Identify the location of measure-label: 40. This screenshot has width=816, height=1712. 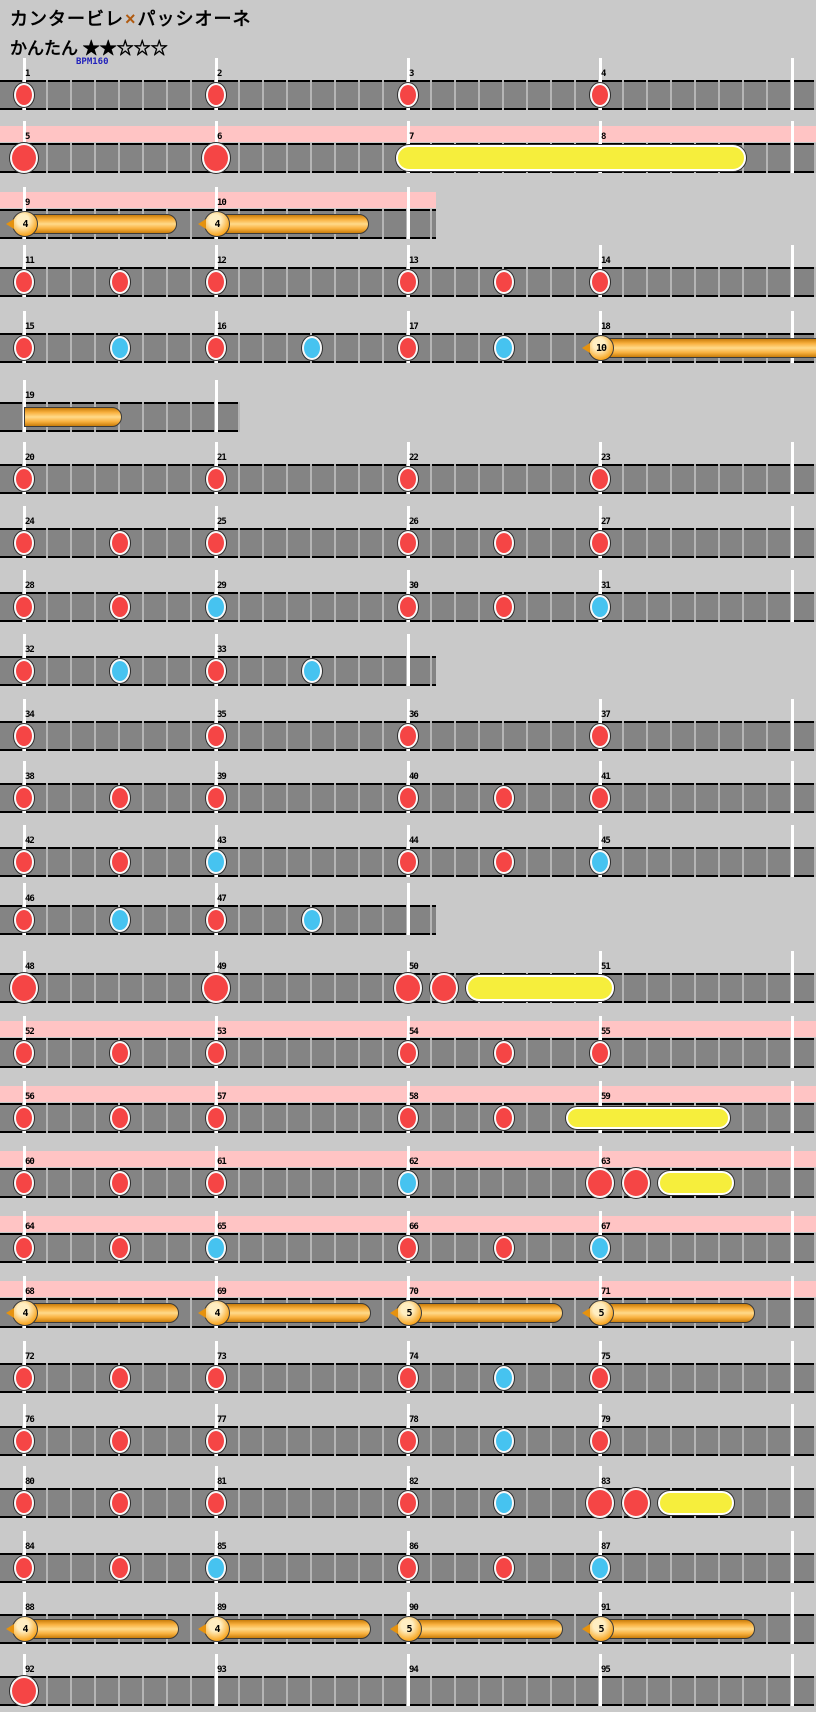
(414, 777).